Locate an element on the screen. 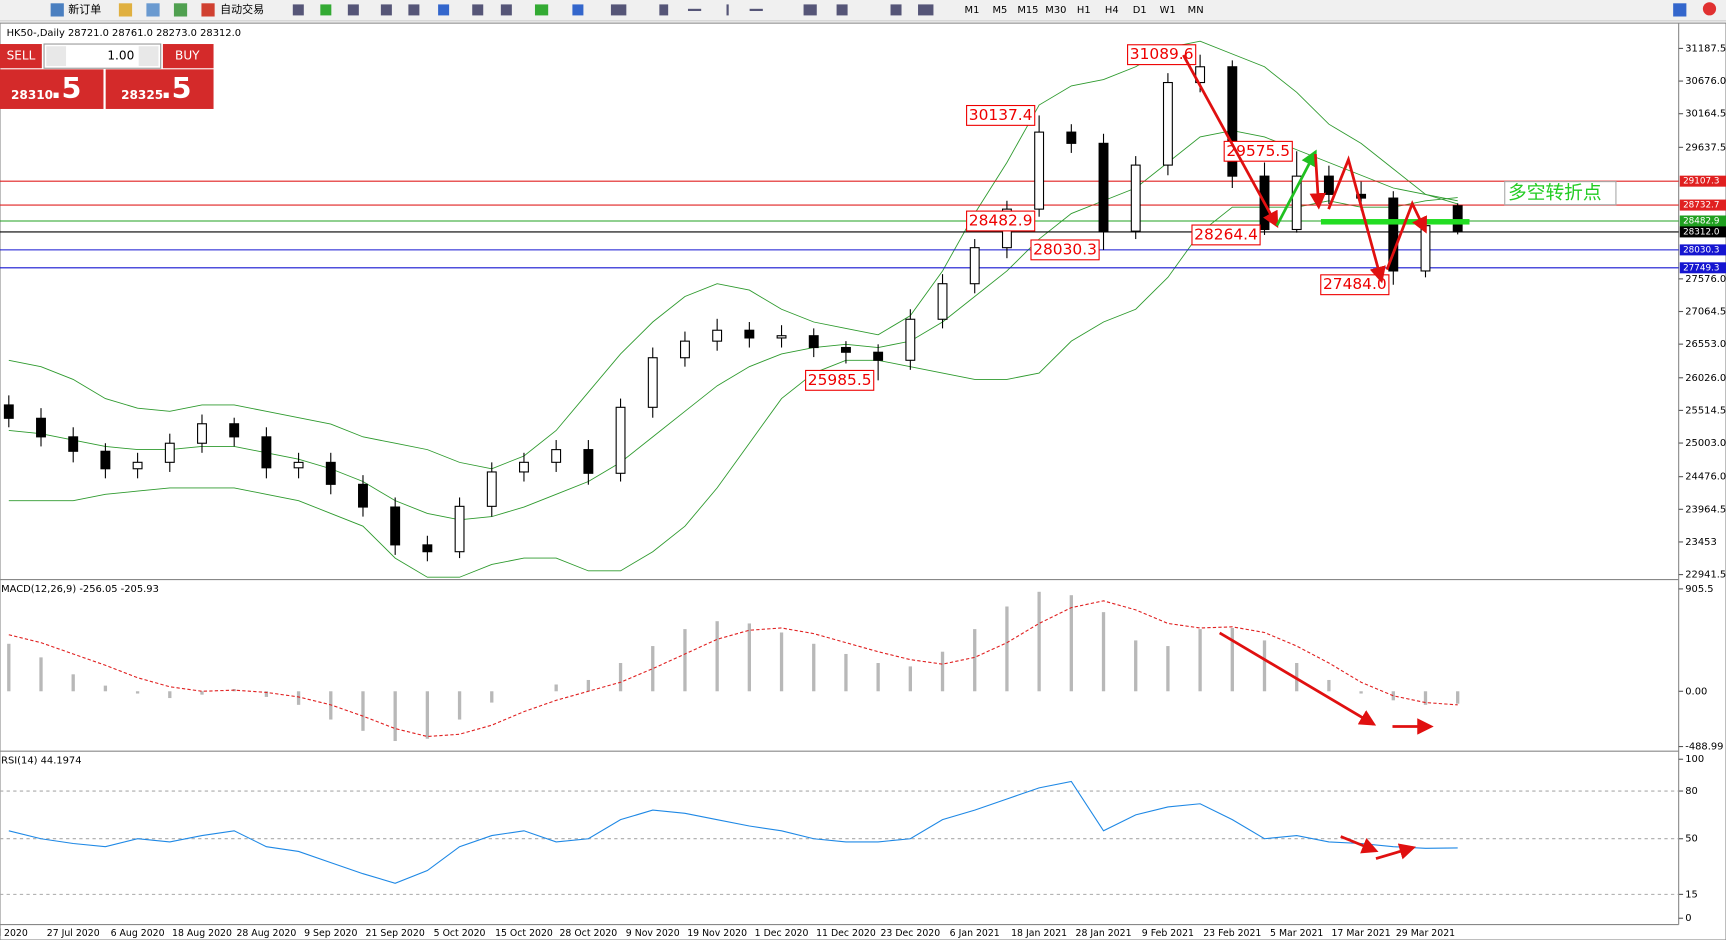 This screenshot has width=1726, height=940. x-tick-label: 19 Nov 2020 is located at coordinates (717, 933).